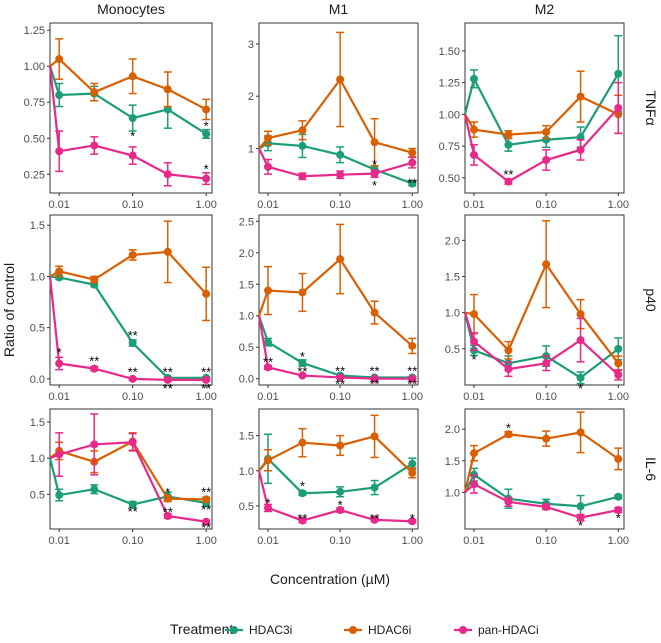 Image resolution: width=661 pixels, height=643 pixels. What do you see at coordinates (545, 9) in the screenshot?
I see `column-strip-label: M2` at bounding box center [545, 9].